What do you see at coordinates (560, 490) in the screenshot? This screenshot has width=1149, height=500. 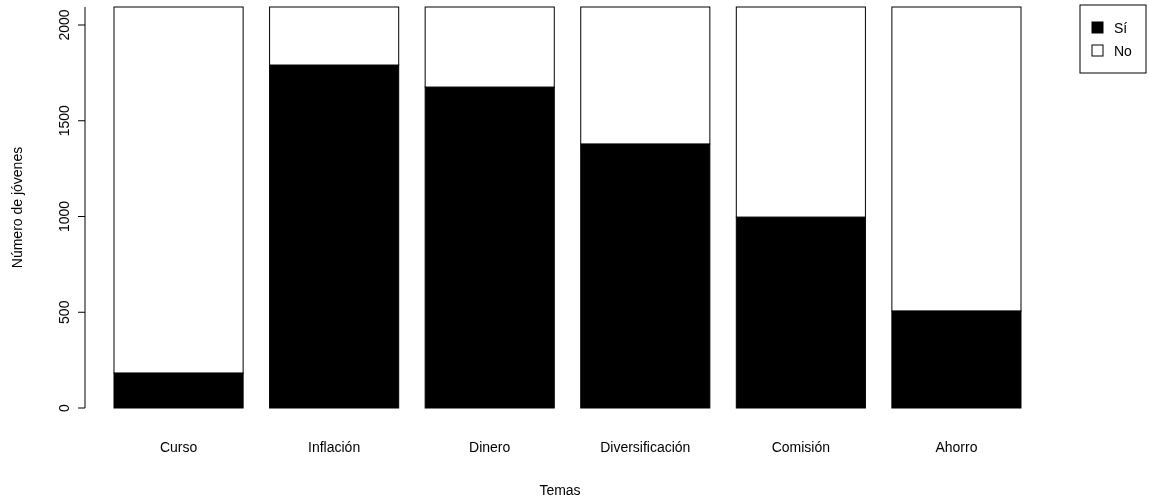 I see `x-axis-title: Temas` at bounding box center [560, 490].